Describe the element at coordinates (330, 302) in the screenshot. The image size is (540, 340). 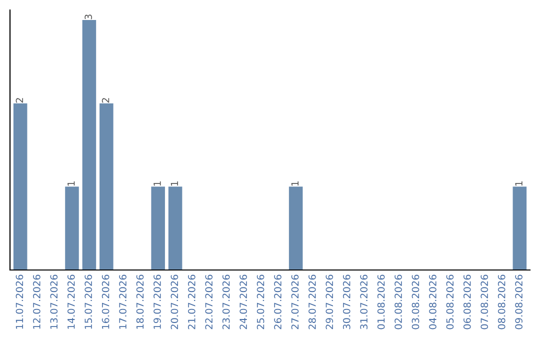
I see `x-tick-label: 29.07.2026` at that location.